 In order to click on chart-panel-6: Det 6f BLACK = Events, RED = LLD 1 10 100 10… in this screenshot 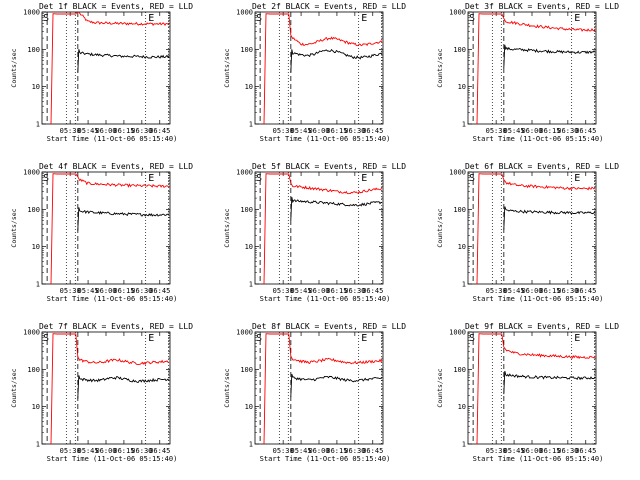, I will do `click(527, 232)`.